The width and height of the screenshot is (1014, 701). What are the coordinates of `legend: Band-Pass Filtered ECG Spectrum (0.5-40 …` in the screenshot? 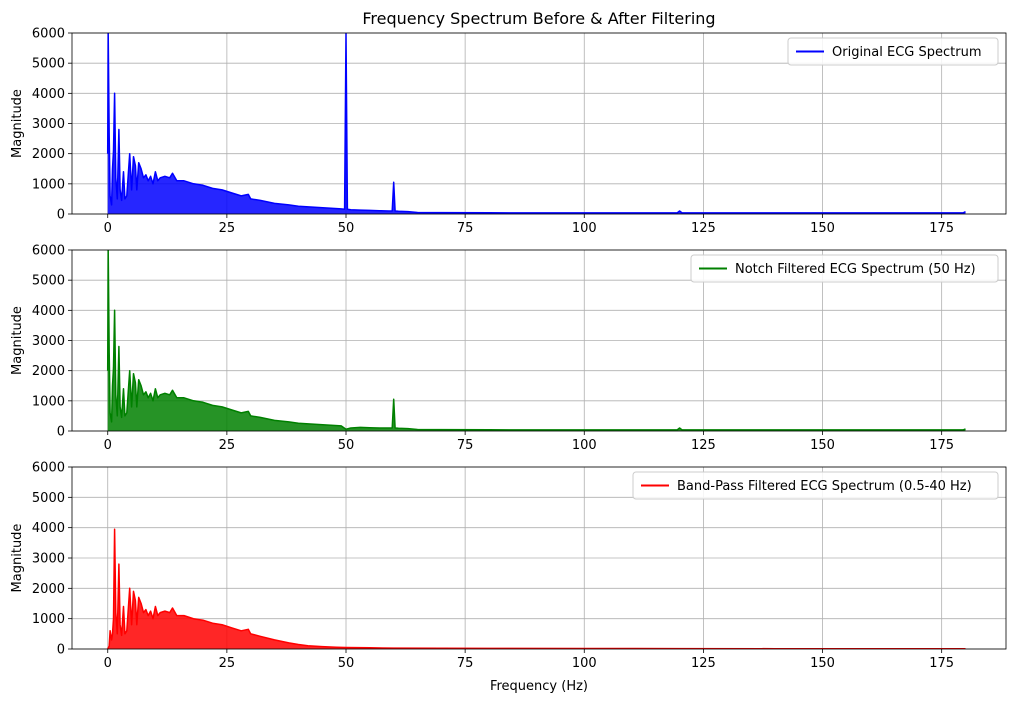 It's located at (815, 485).